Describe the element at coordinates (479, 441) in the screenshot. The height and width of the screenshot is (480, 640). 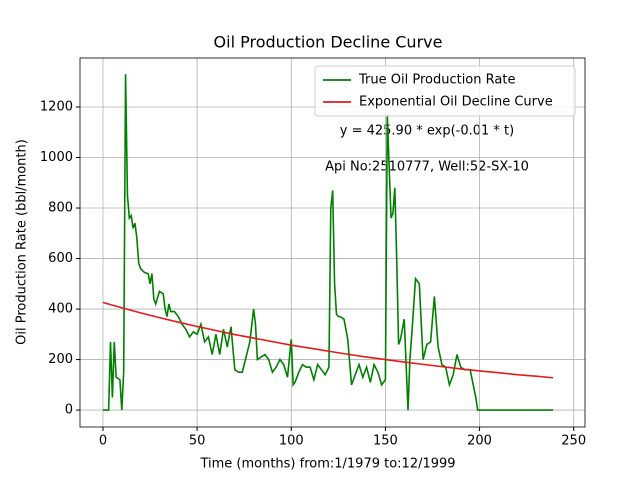
I see `x-tick-label: 200` at that location.